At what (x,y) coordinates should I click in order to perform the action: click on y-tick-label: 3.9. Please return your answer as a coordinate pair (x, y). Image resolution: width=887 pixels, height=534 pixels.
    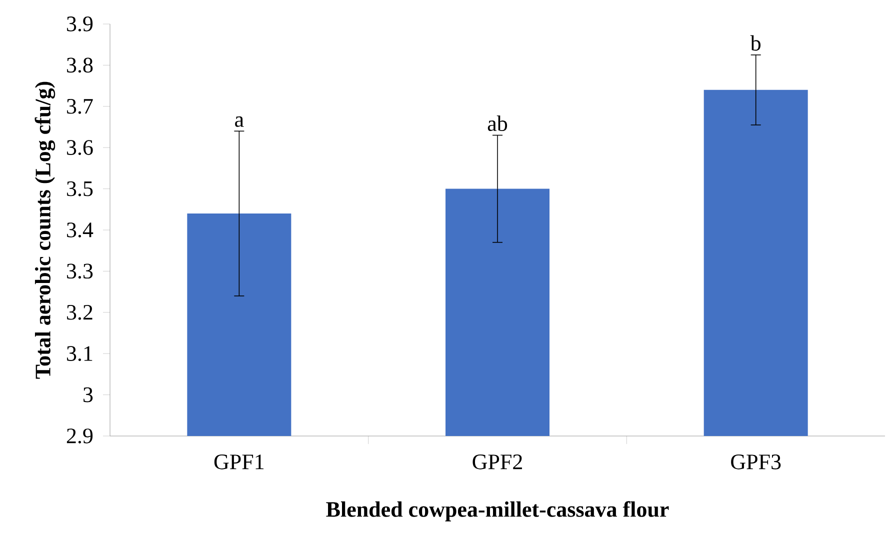
    Looking at the image, I should click on (80, 24).